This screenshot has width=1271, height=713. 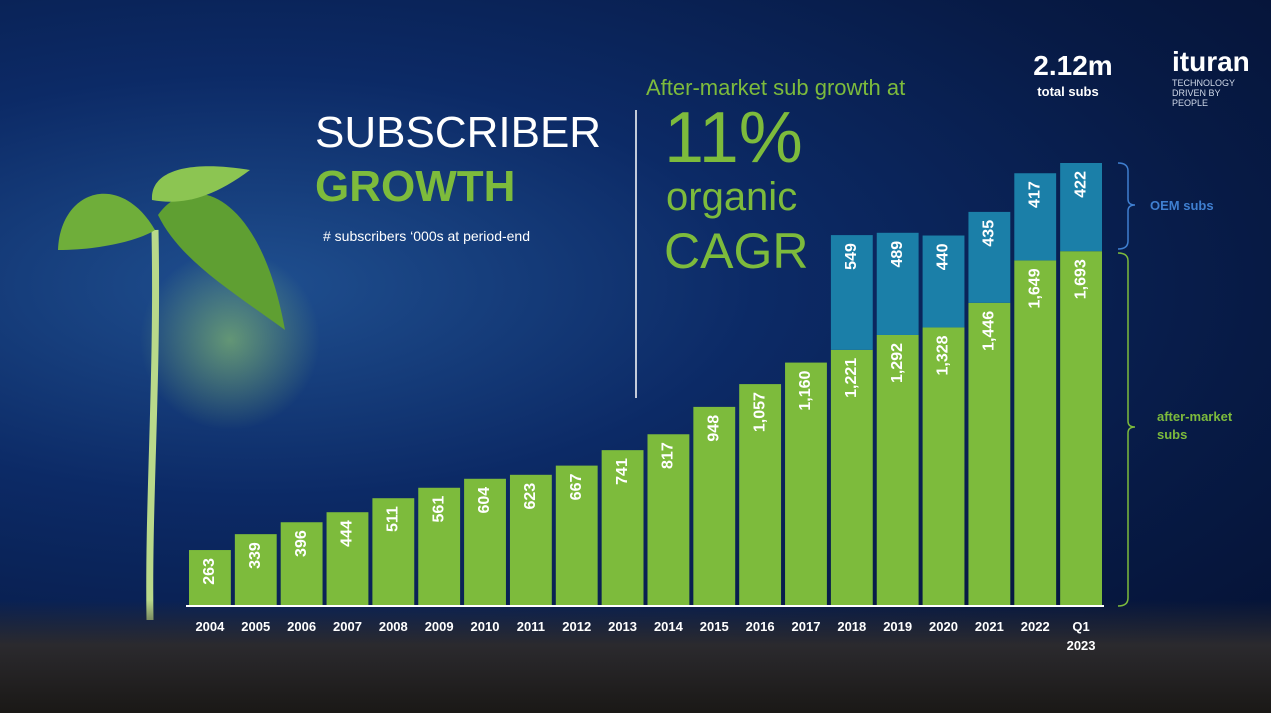 I want to click on x-tick-label: 2010, so click(x=485, y=626).